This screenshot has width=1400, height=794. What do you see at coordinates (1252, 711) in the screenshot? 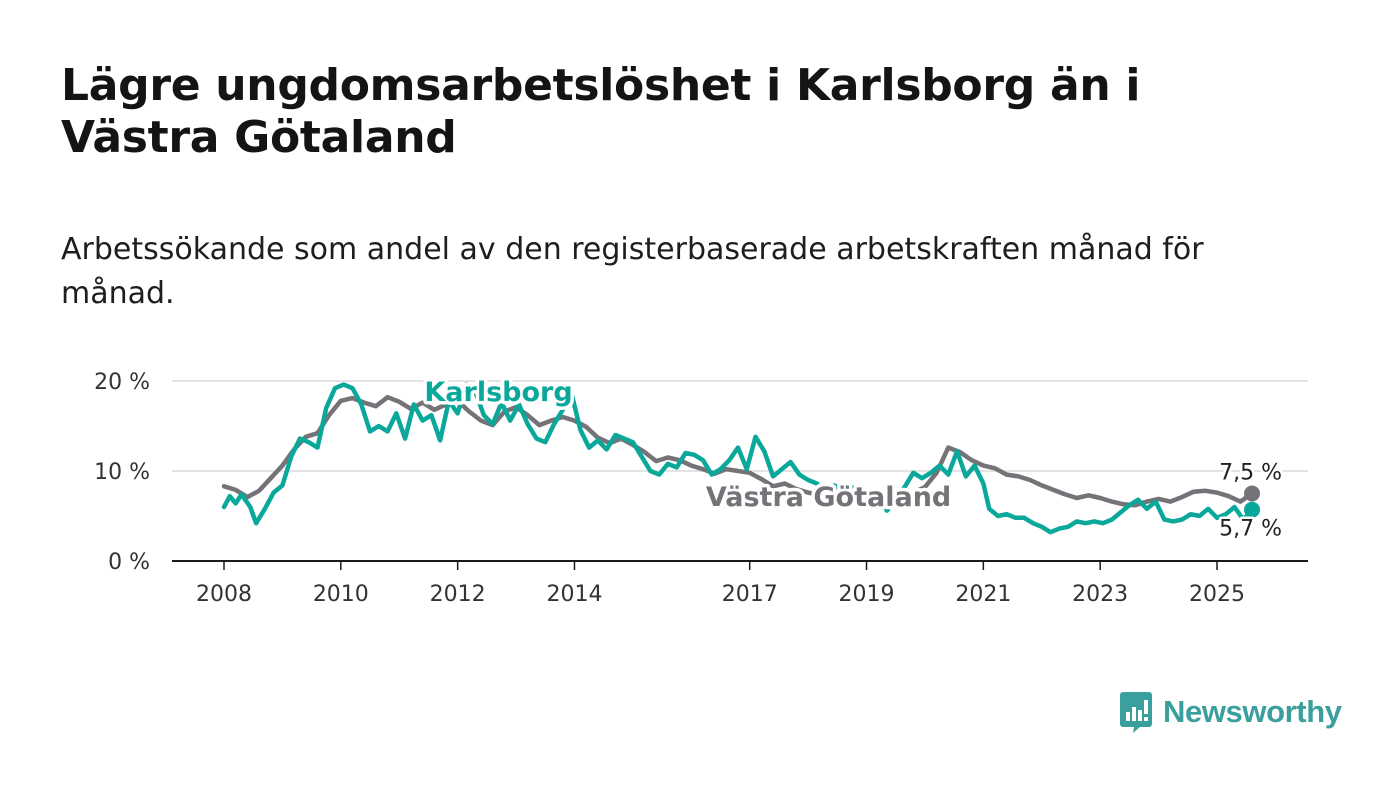
I see `brand-name: Newsworthy` at bounding box center [1252, 711].